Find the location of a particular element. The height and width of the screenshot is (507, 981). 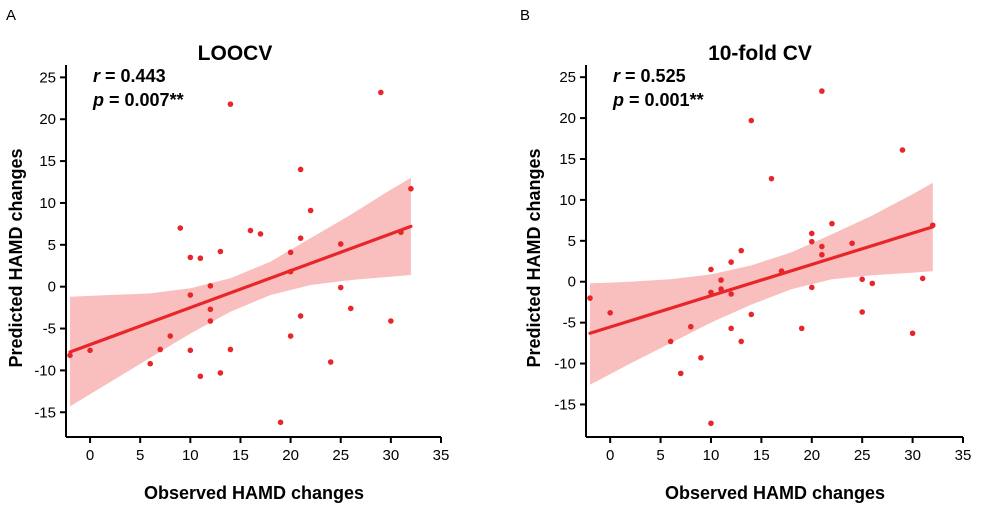

x-tick-label-a: 0 is located at coordinates (90, 455).